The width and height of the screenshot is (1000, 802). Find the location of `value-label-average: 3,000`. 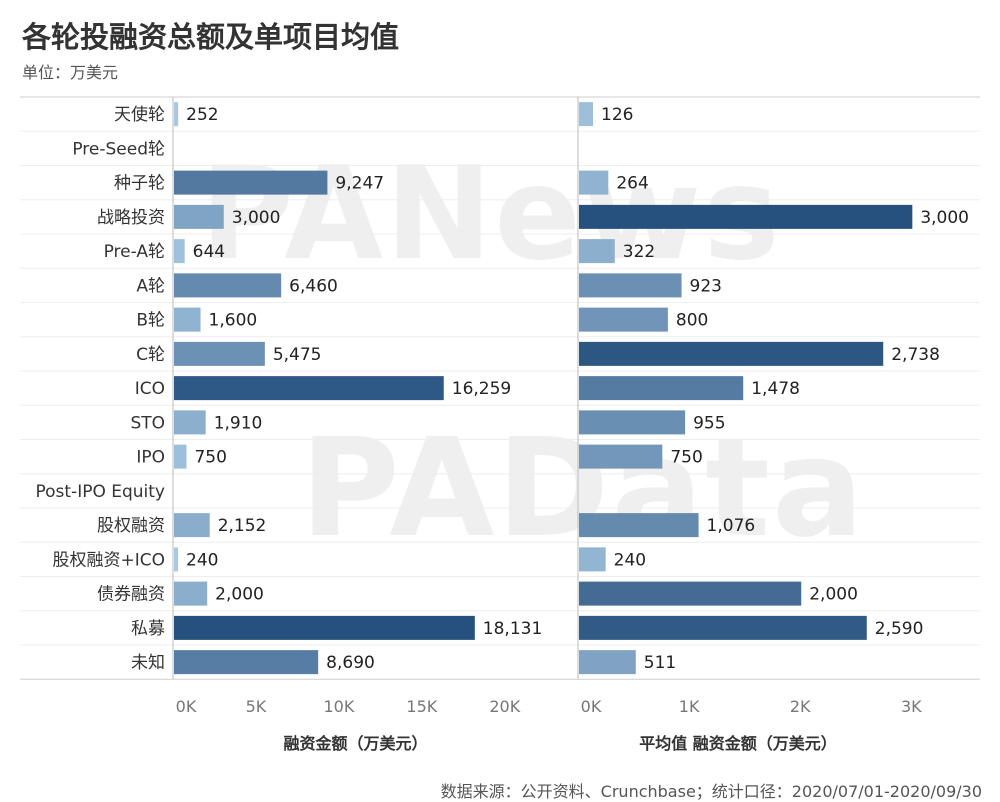

value-label-average: 3,000 is located at coordinates (944, 218).